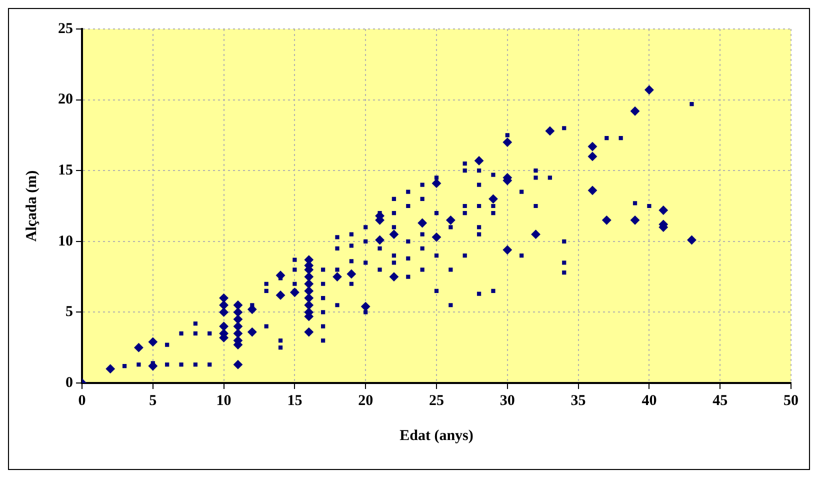 This screenshot has width=820, height=479. What do you see at coordinates (224, 400) in the screenshot?
I see `x-tick-label: 10` at bounding box center [224, 400].